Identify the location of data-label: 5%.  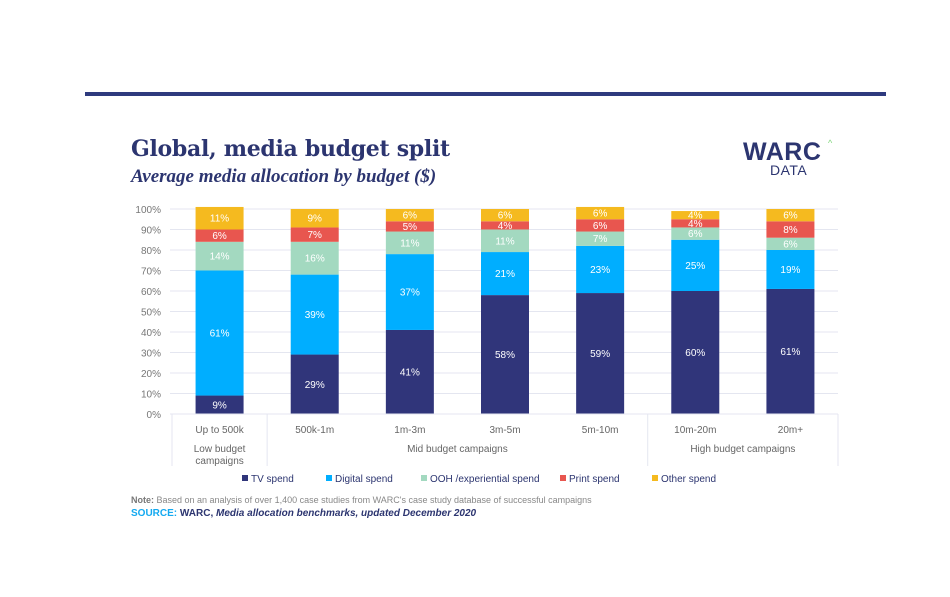
(410, 227).